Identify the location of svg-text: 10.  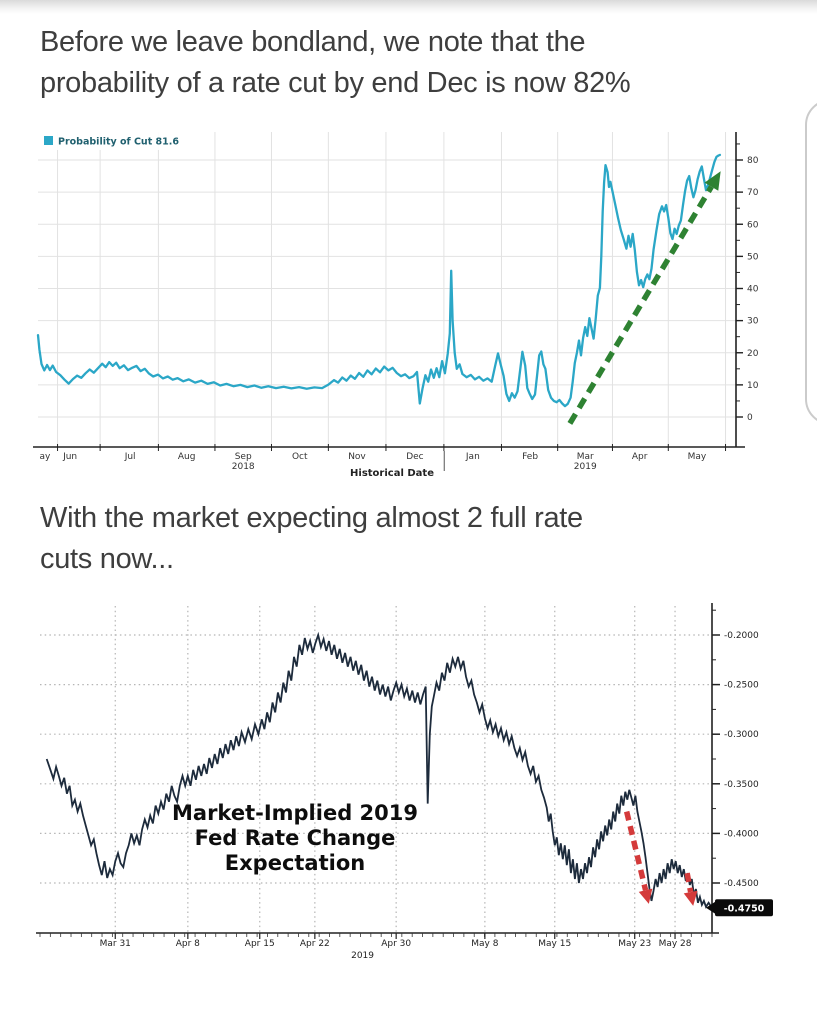
(753, 386).